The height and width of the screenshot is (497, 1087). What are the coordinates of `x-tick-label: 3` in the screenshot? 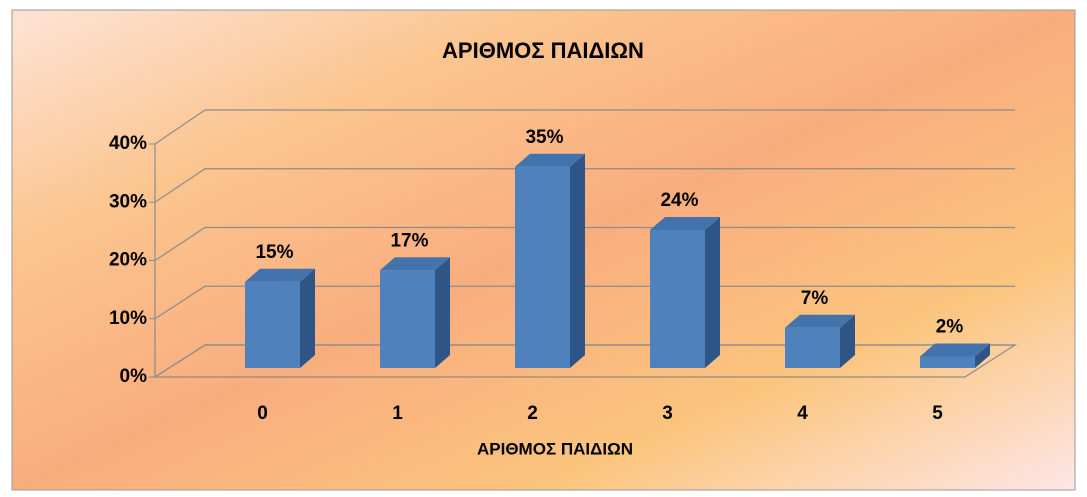 It's located at (667, 413).